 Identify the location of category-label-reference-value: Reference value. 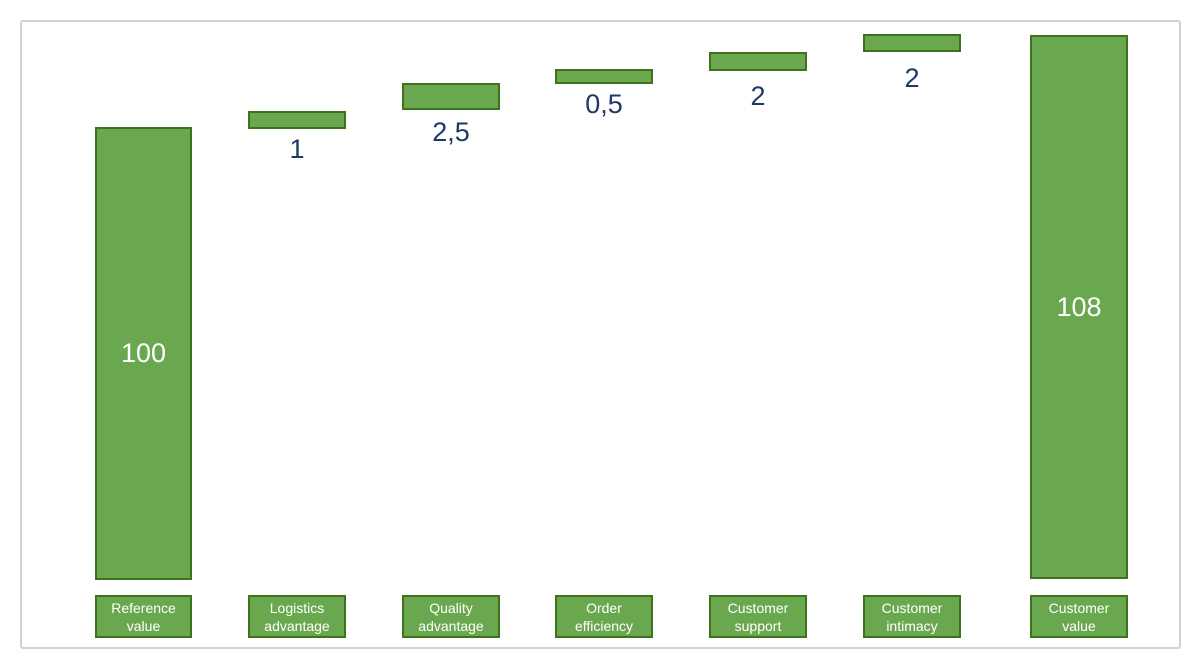
(143, 616).